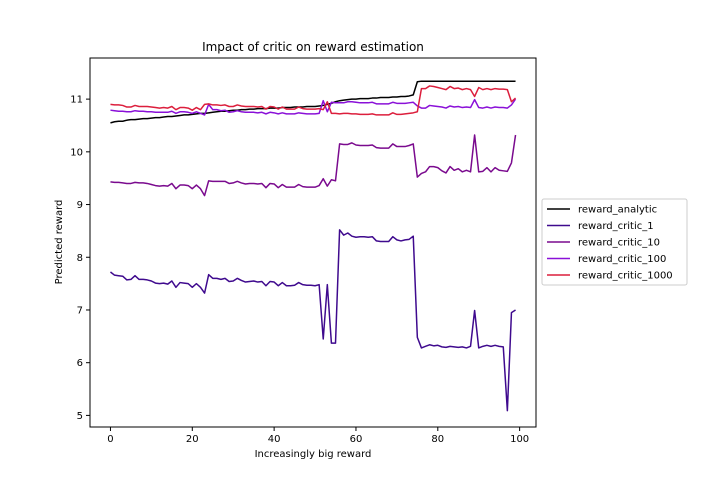 This screenshot has height=480, width=720. What do you see at coordinates (616, 226) in the screenshot?
I see `legend-label: reward_critic_1` at bounding box center [616, 226].